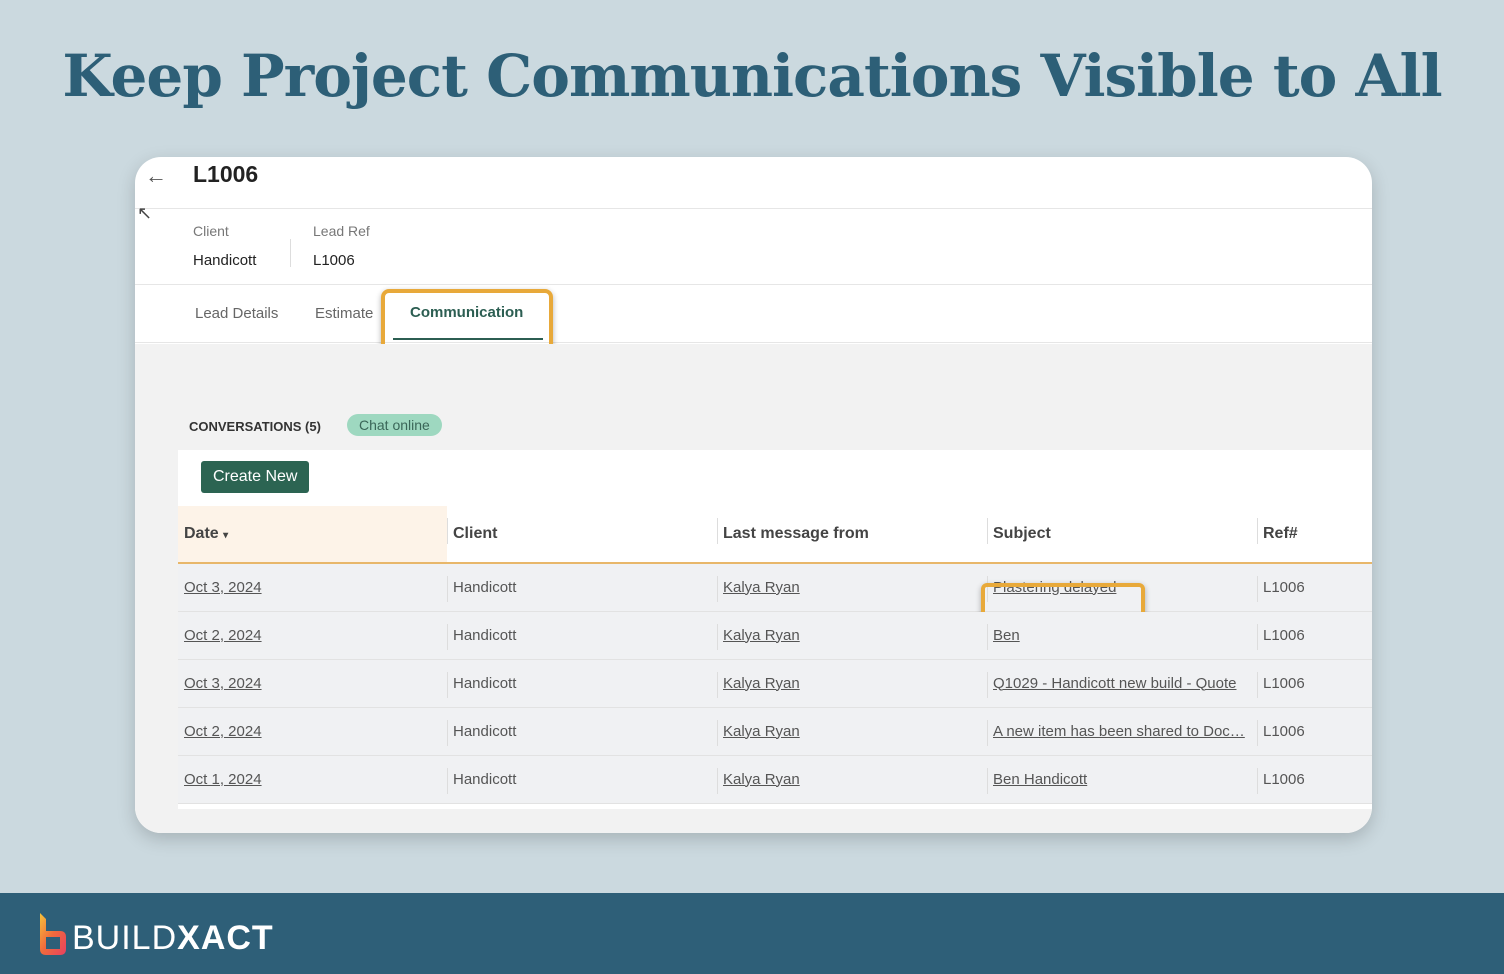  What do you see at coordinates (1122, 535) in the screenshot?
I see `column-header-subject: Subject` at bounding box center [1122, 535].